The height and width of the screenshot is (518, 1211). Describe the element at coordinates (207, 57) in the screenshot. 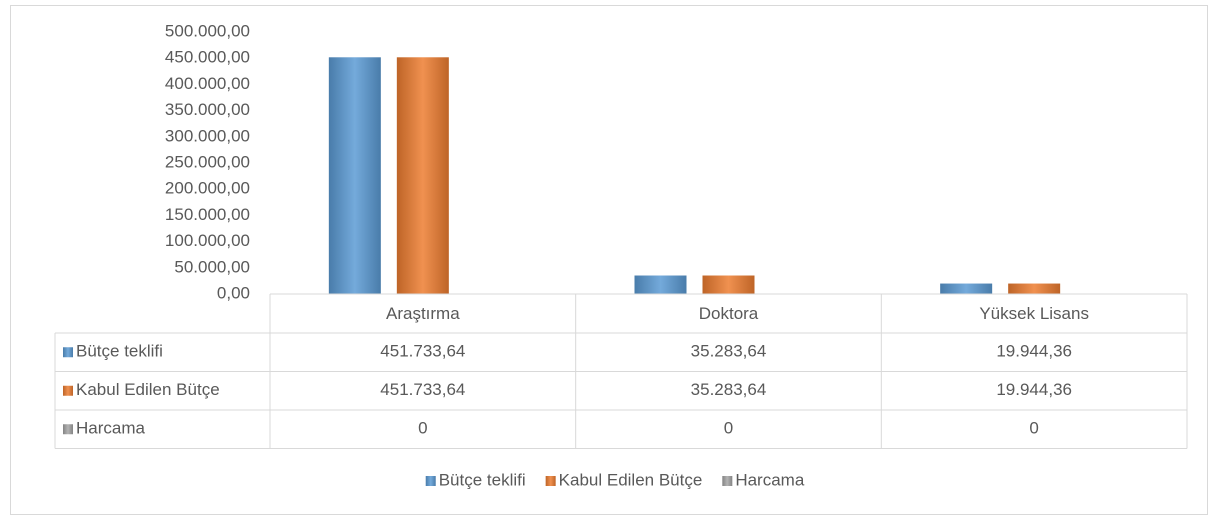

I see `y-tick-label: 450.000,00` at that location.